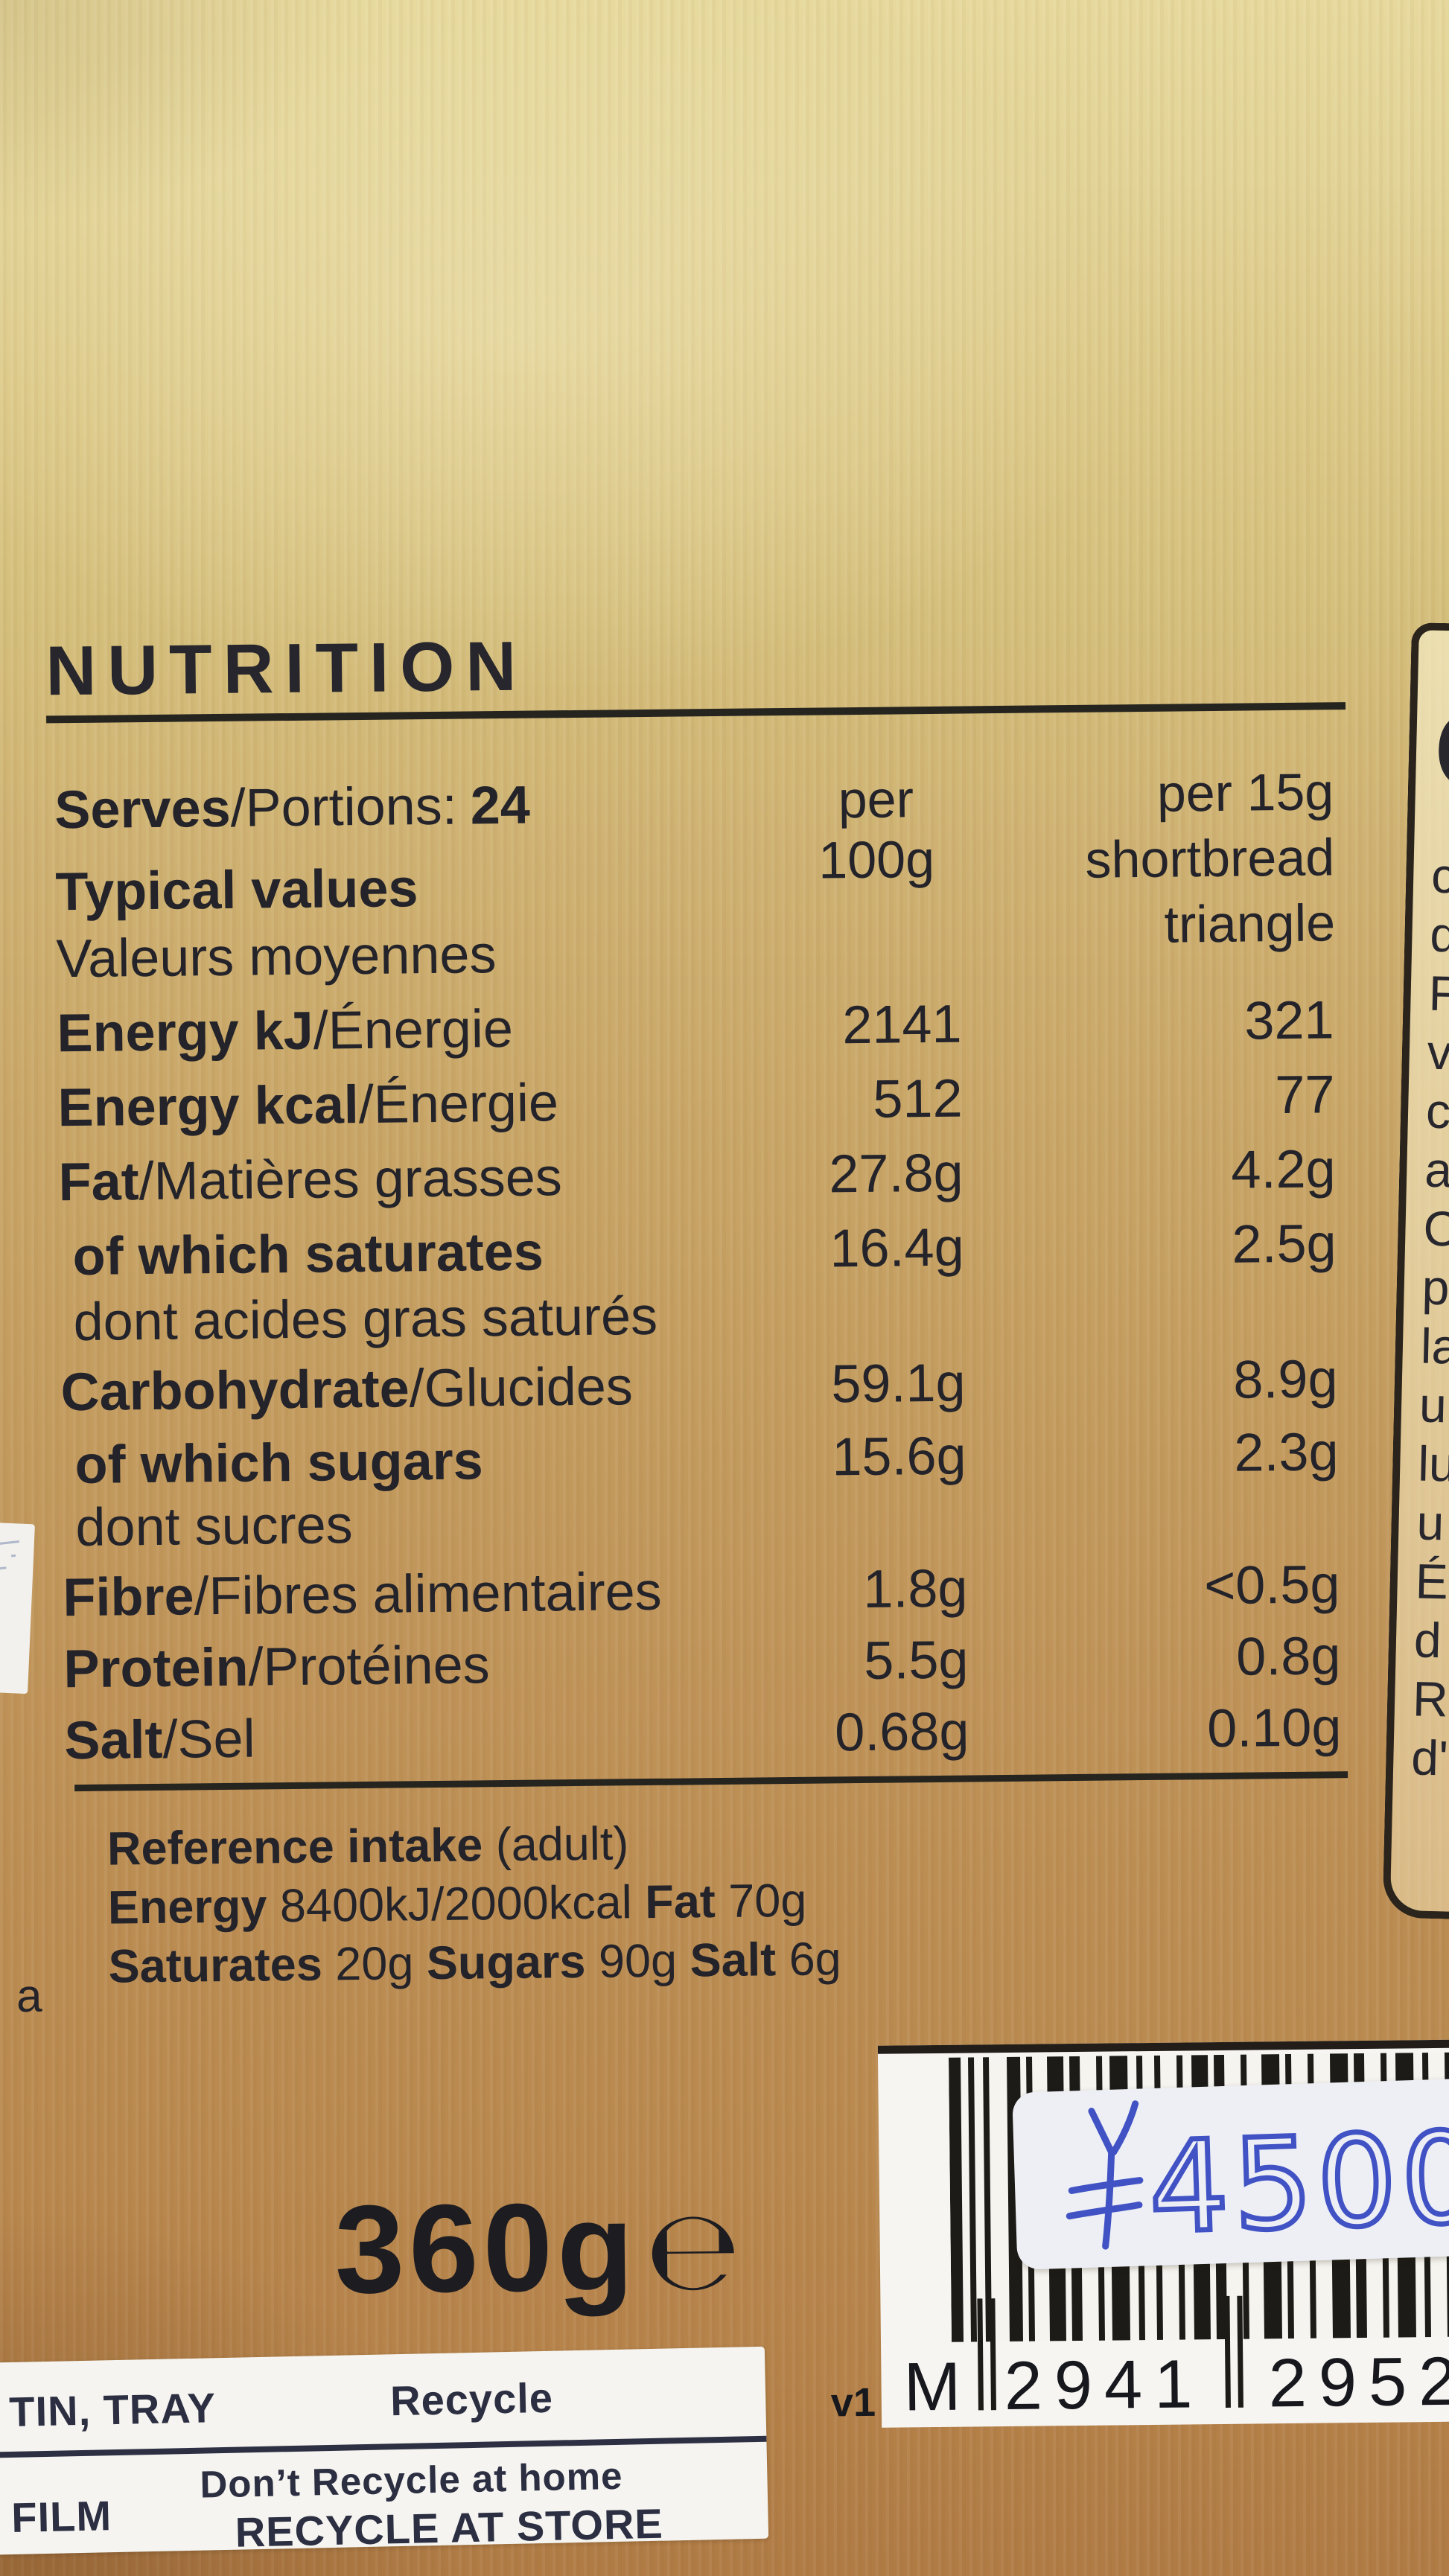 This screenshot has width=1449, height=2576. What do you see at coordinates (457, 1904) in the screenshot?
I see `reference-intake-line2: Energy 8400kJ/2000kcal Fat 70g` at bounding box center [457, 1904].